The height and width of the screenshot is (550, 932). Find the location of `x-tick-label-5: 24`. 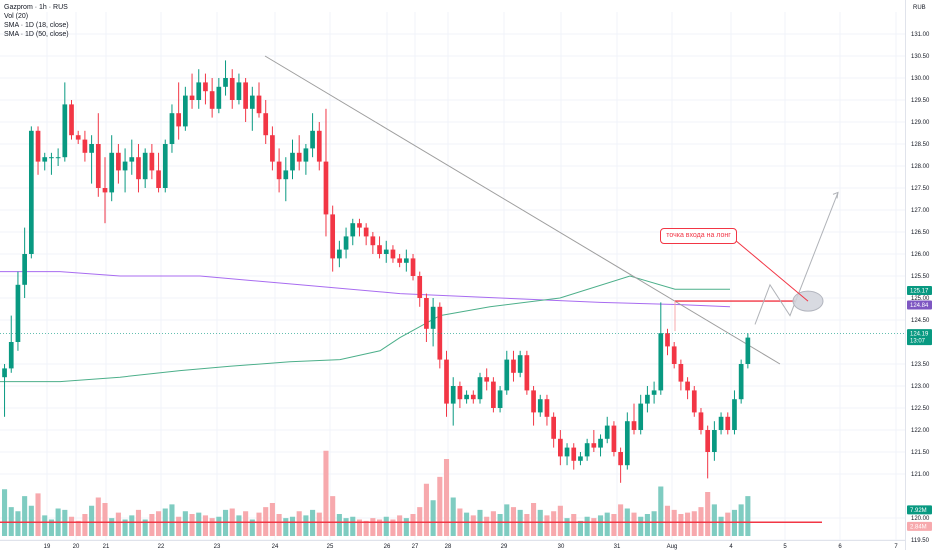

x-tick-label-5: 24 is located at coordinates (275, 547).